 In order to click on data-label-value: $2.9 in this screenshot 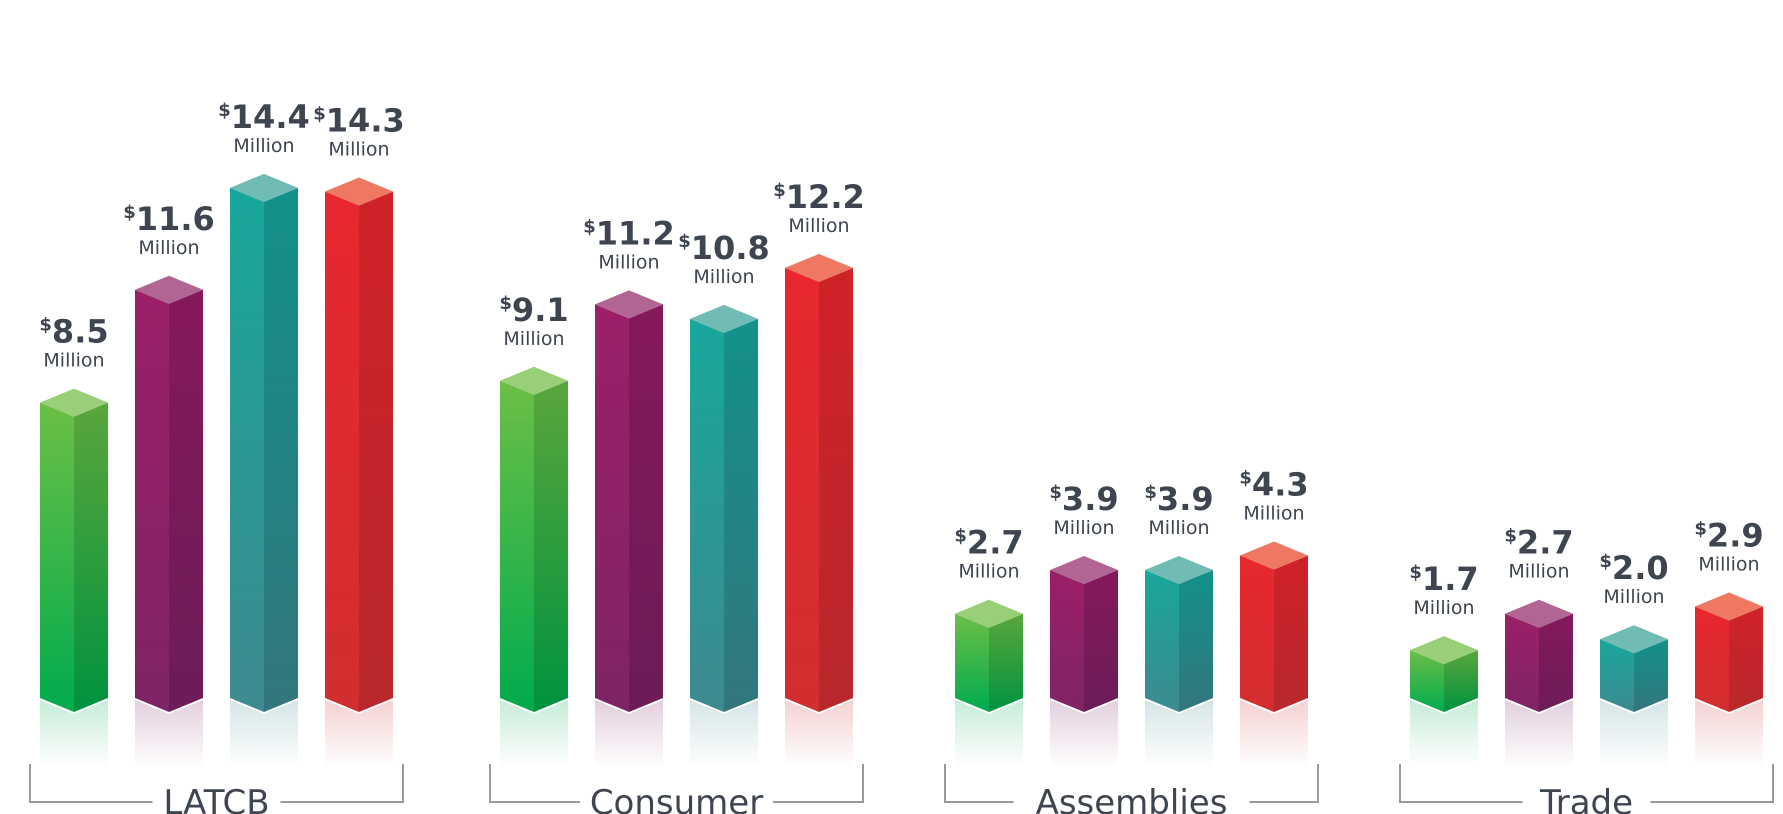, I will do `click(1728, 535)`.